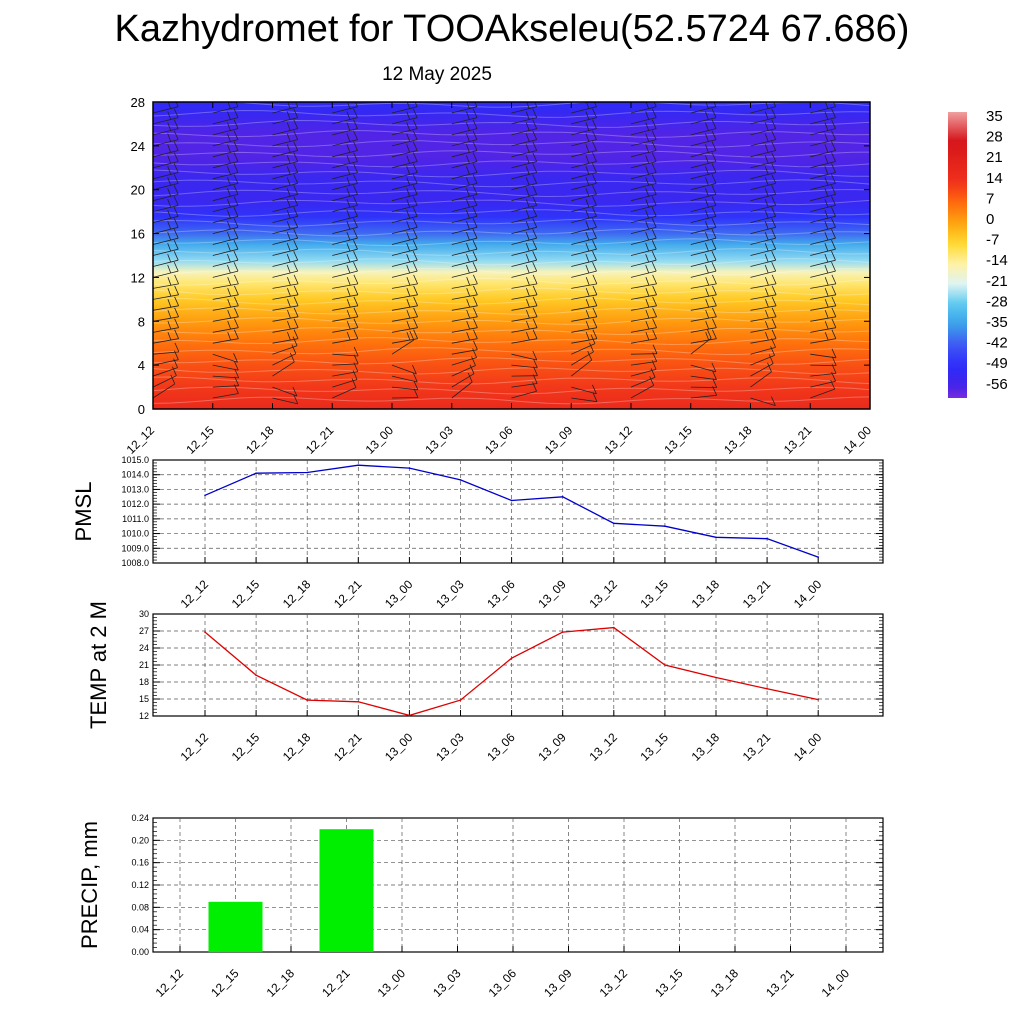 Image resolution: width=1024 pixels, height=1024 pixels. Describe the element at coordinates (144, 682) in the screenshot. I see `ytick-label: 18` at that location.